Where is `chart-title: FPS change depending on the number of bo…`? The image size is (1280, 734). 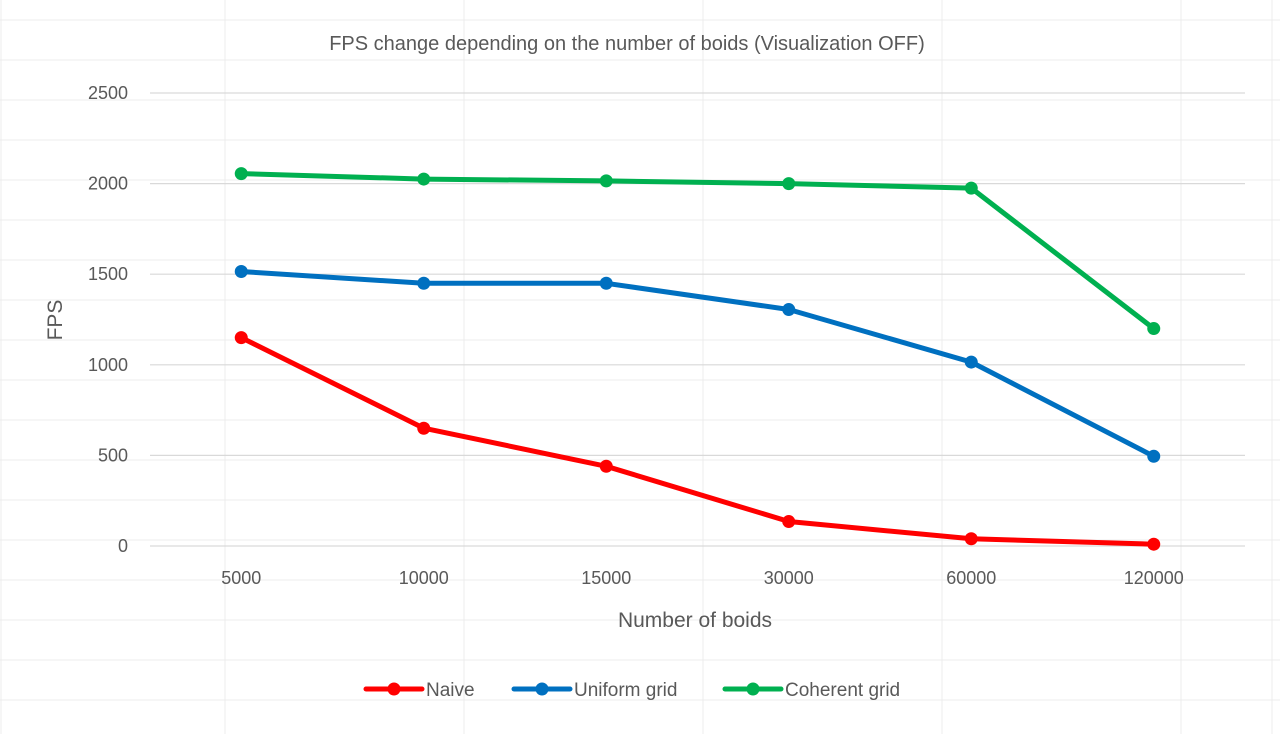 chart-title: FPS change depending on the number of bo… is located at coordinates (627, 44).